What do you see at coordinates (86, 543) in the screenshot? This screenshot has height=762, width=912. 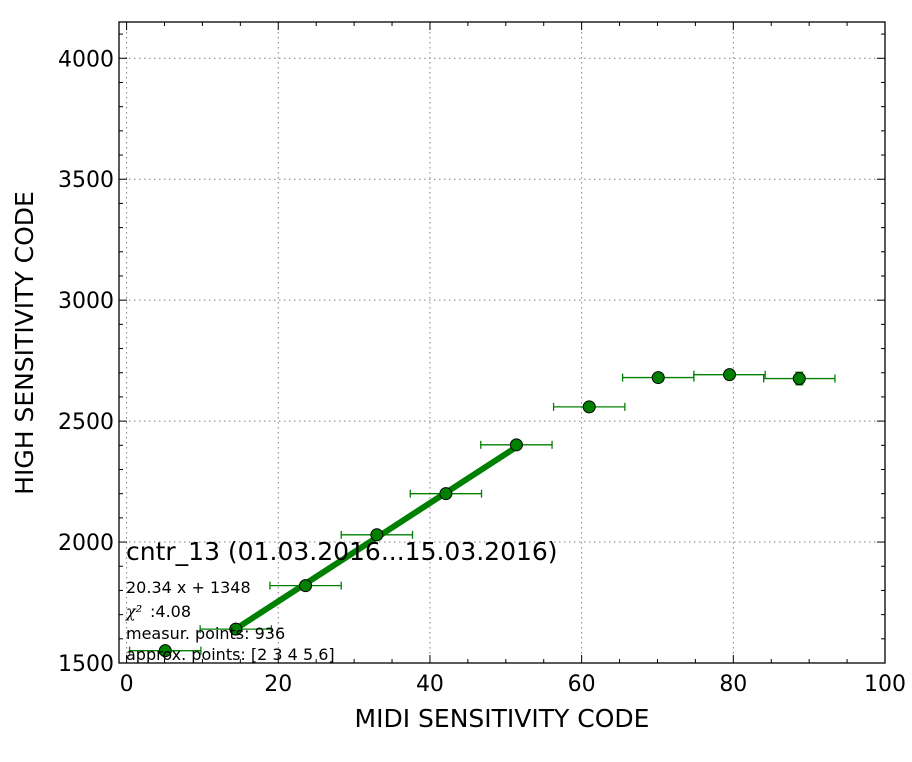 I see `y-tick-label: 2000` at bounding box center [86, 543].